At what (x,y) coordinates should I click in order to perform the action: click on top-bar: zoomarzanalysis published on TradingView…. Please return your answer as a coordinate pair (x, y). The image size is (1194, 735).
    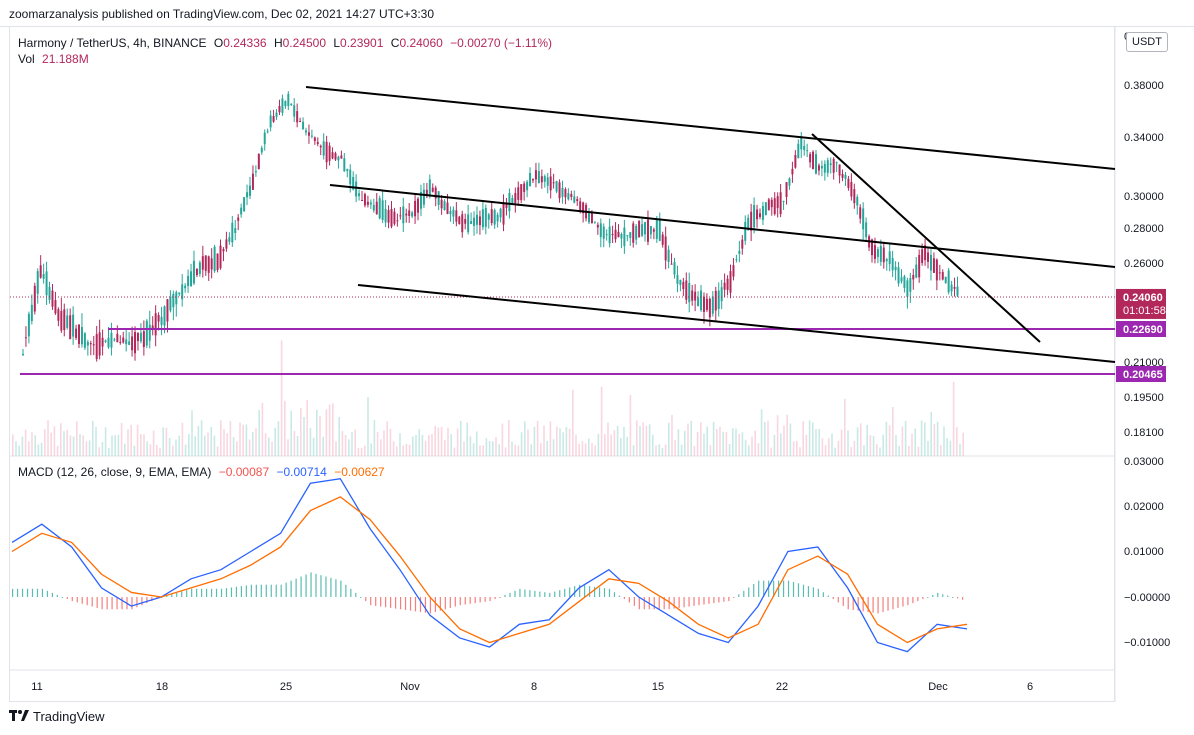
    Looking at the image, I should click on (597, 13).